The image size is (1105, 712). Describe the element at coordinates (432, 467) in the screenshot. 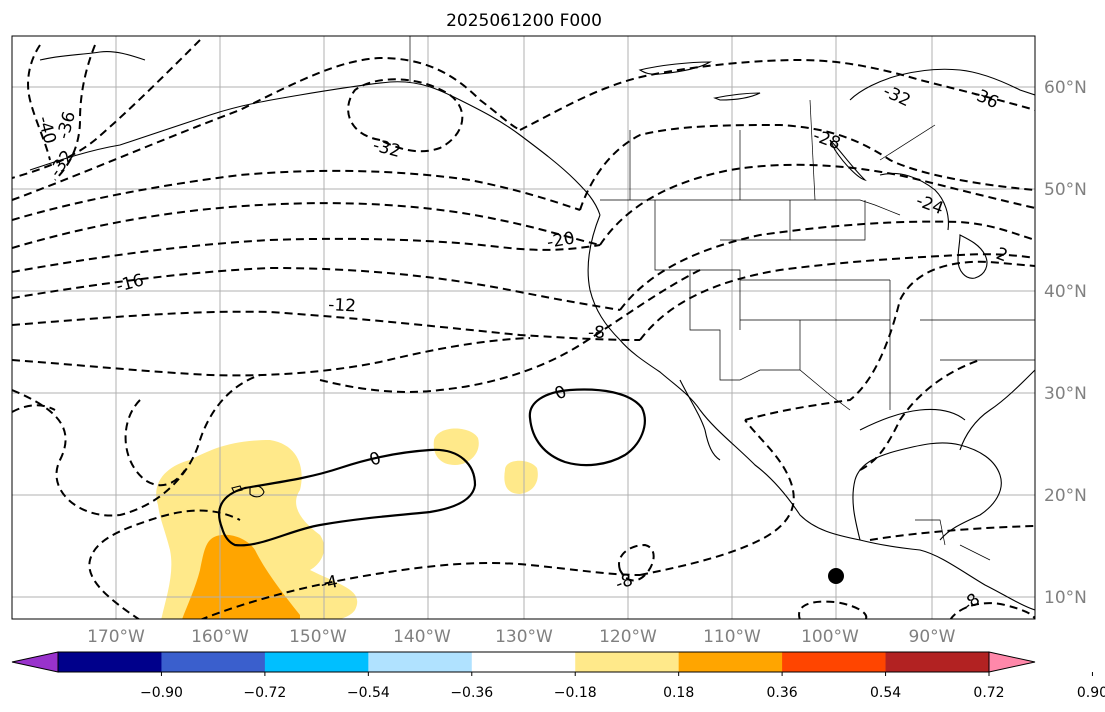

I see `zero-contours` at that location.